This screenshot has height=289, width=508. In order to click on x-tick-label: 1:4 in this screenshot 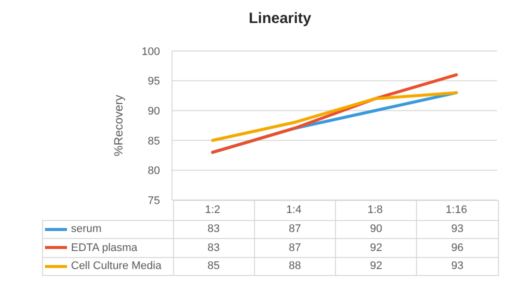, I will do `click(294, 210)`.